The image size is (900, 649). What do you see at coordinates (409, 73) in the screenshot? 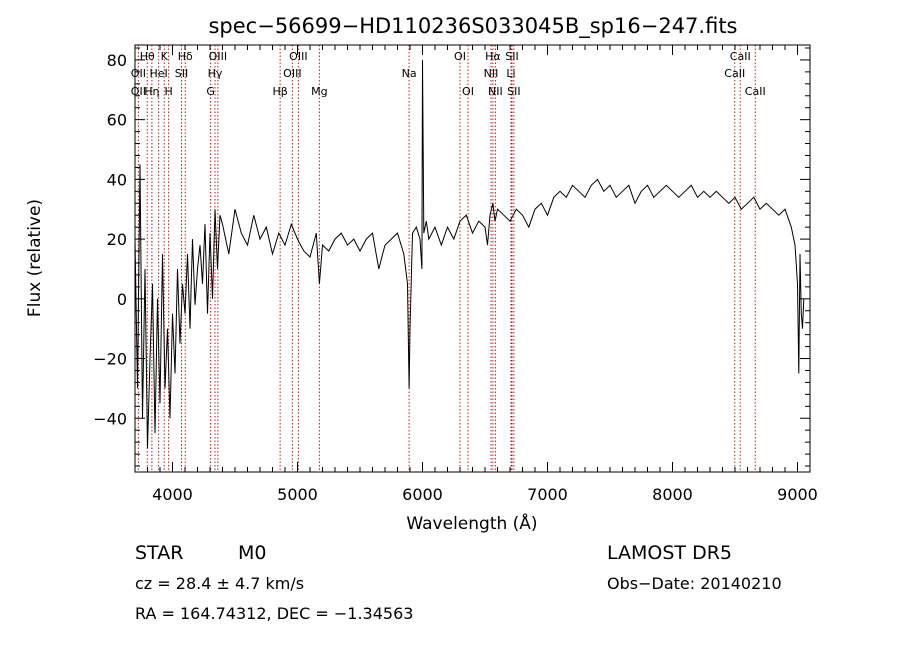
I see `marker-label: Na` at bounding box center [409, 73].